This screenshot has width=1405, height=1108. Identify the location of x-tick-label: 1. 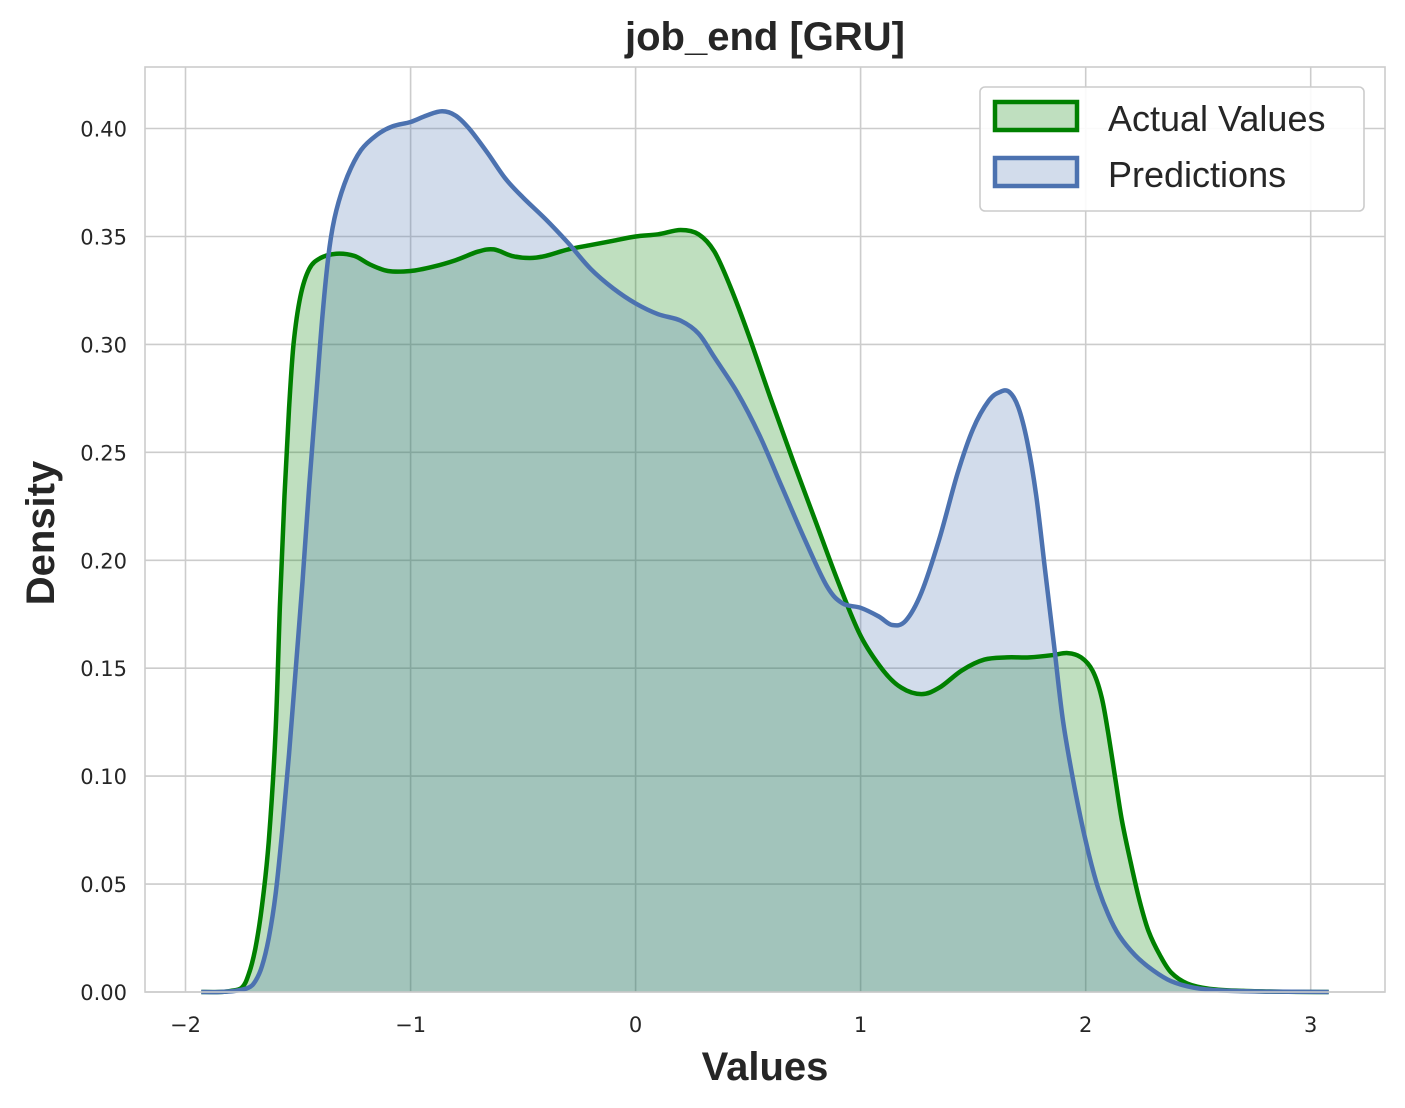
(860, 1025).